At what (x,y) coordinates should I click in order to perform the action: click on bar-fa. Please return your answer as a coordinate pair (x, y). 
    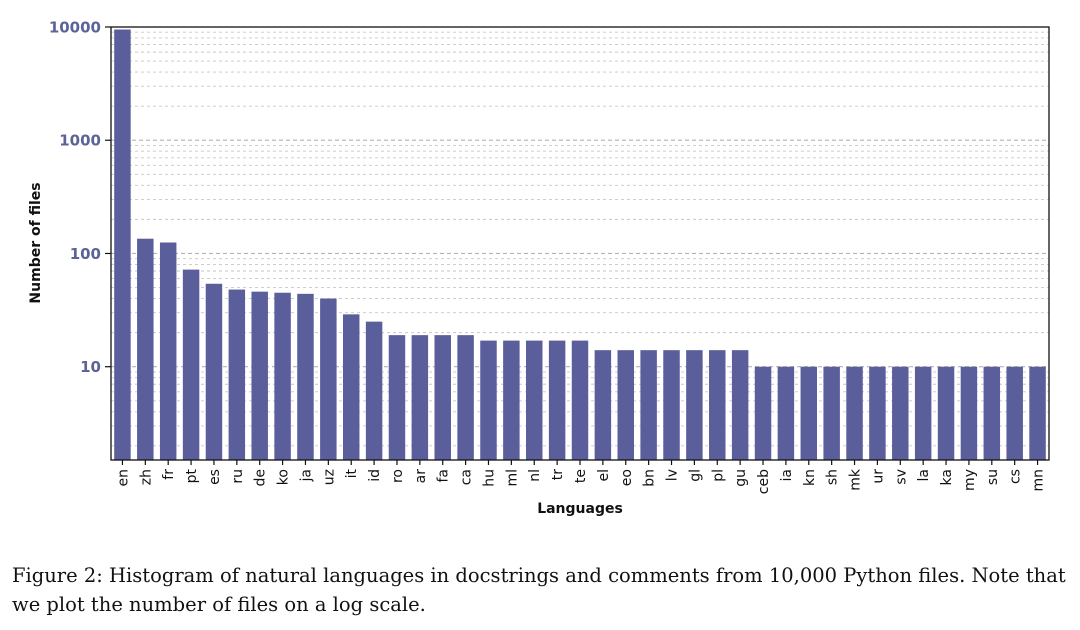
    Looking at the image, I should click on (442, 397).